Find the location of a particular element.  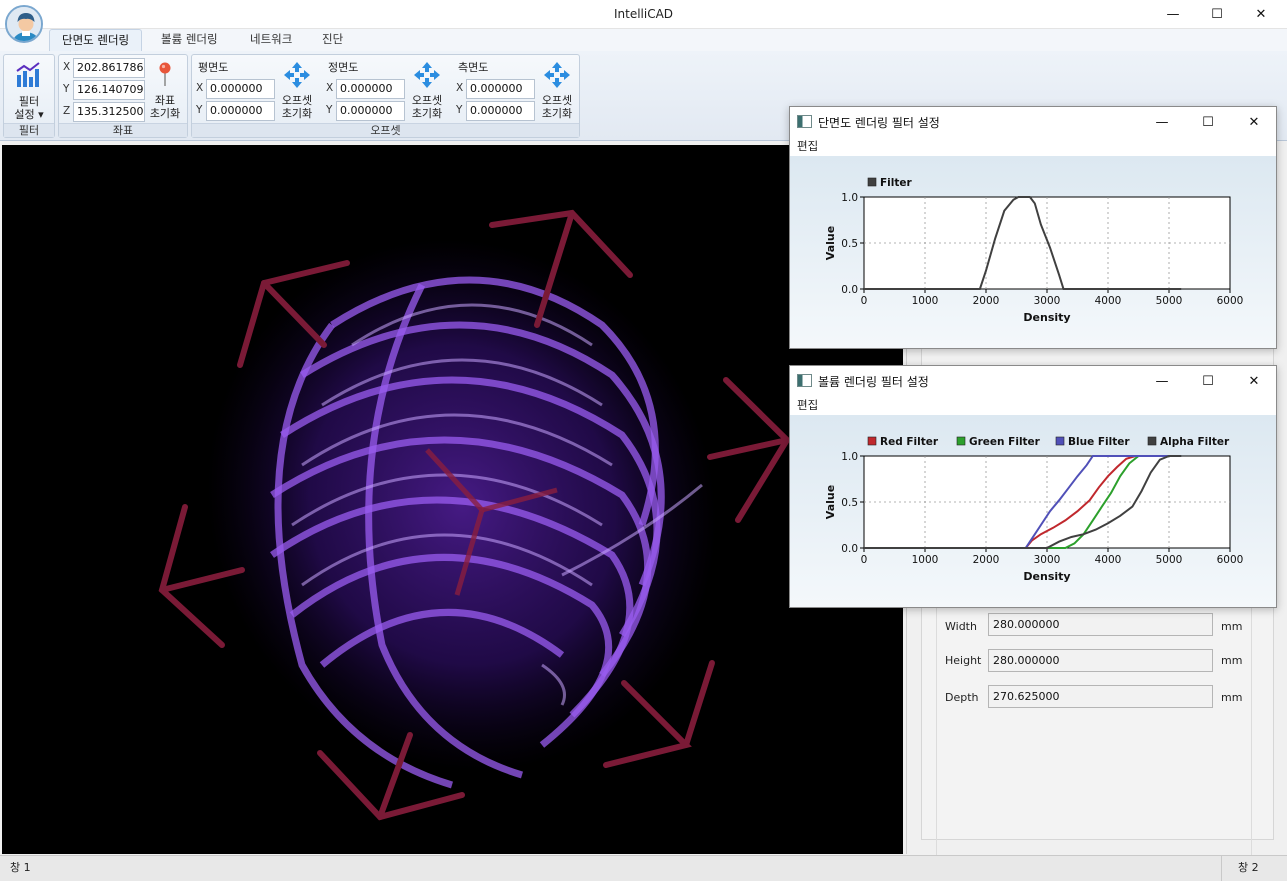

slice-filter-minimize-button: — is located at coordinates (1162, 122).